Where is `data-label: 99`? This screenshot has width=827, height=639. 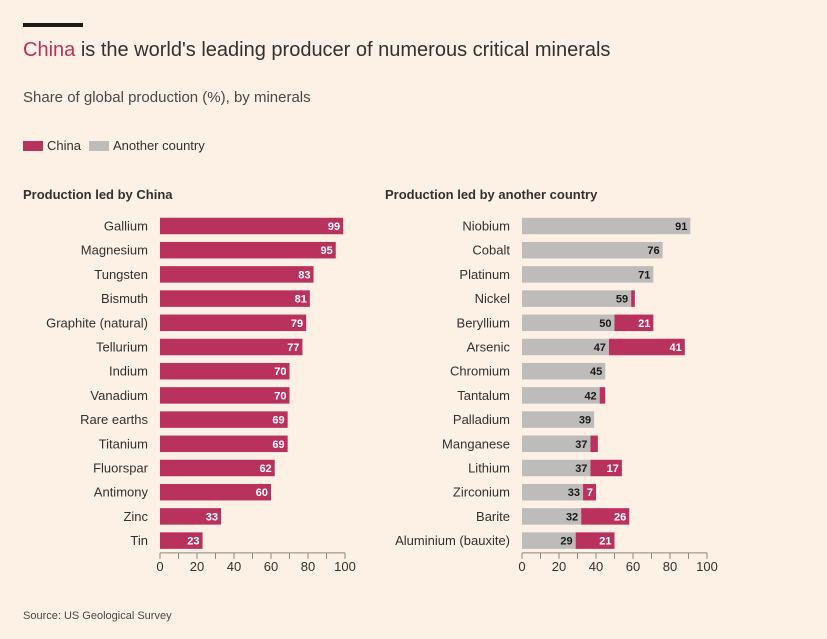 data-label: 99 is located at coordinates (334, 227).